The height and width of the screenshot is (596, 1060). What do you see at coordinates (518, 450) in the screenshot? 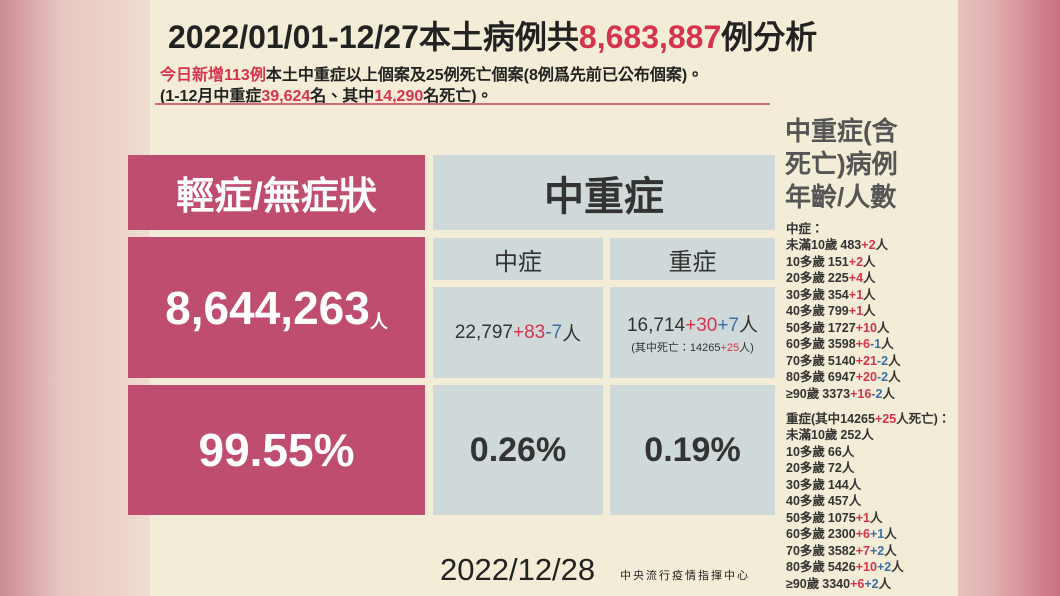
I see `moderate-percent: 0.26%` at bounding box center [518, 450].